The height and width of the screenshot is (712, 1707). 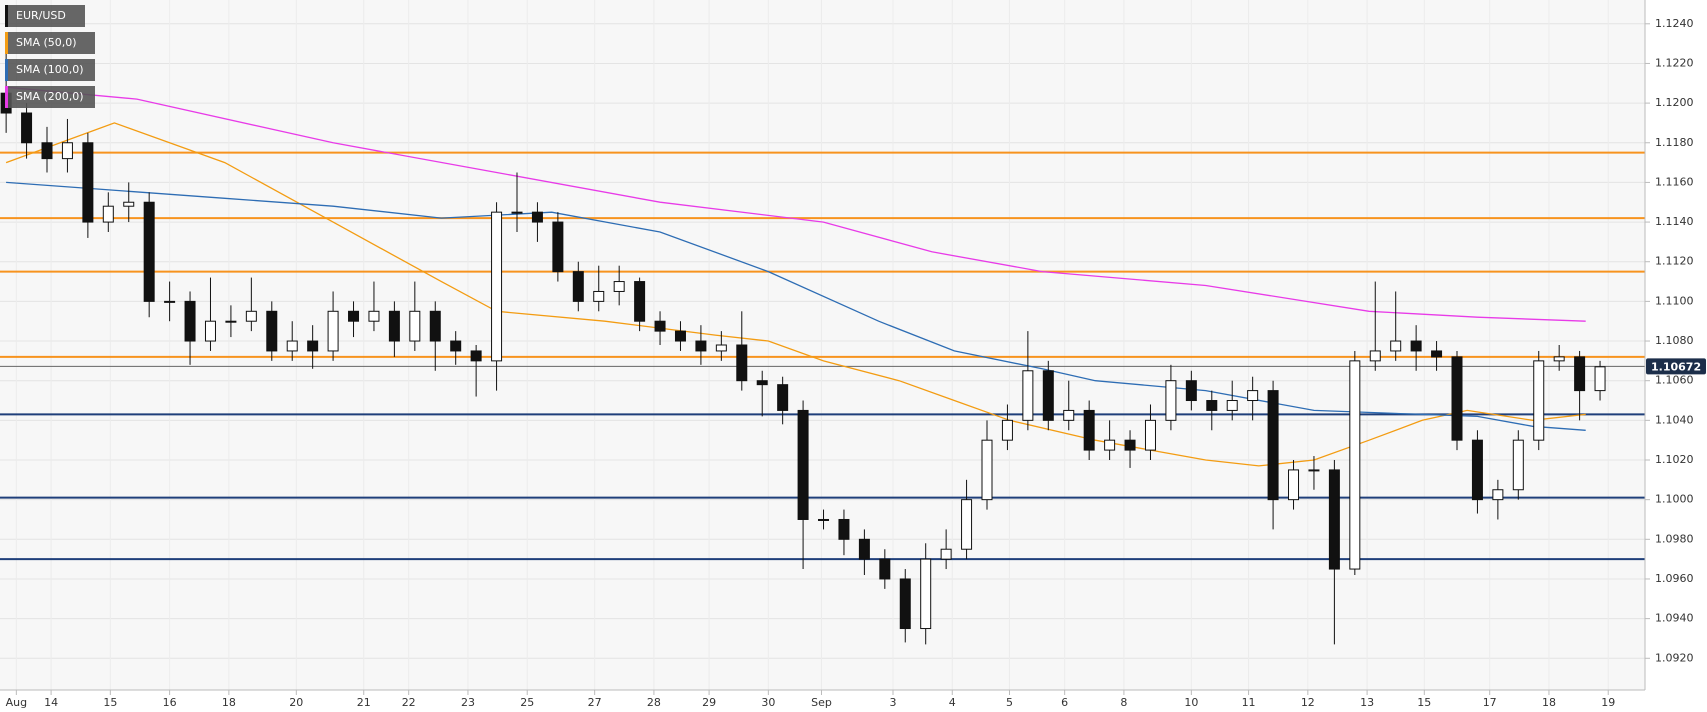 I want to click on x-tick-label: 30, so click(x=768, y=702).